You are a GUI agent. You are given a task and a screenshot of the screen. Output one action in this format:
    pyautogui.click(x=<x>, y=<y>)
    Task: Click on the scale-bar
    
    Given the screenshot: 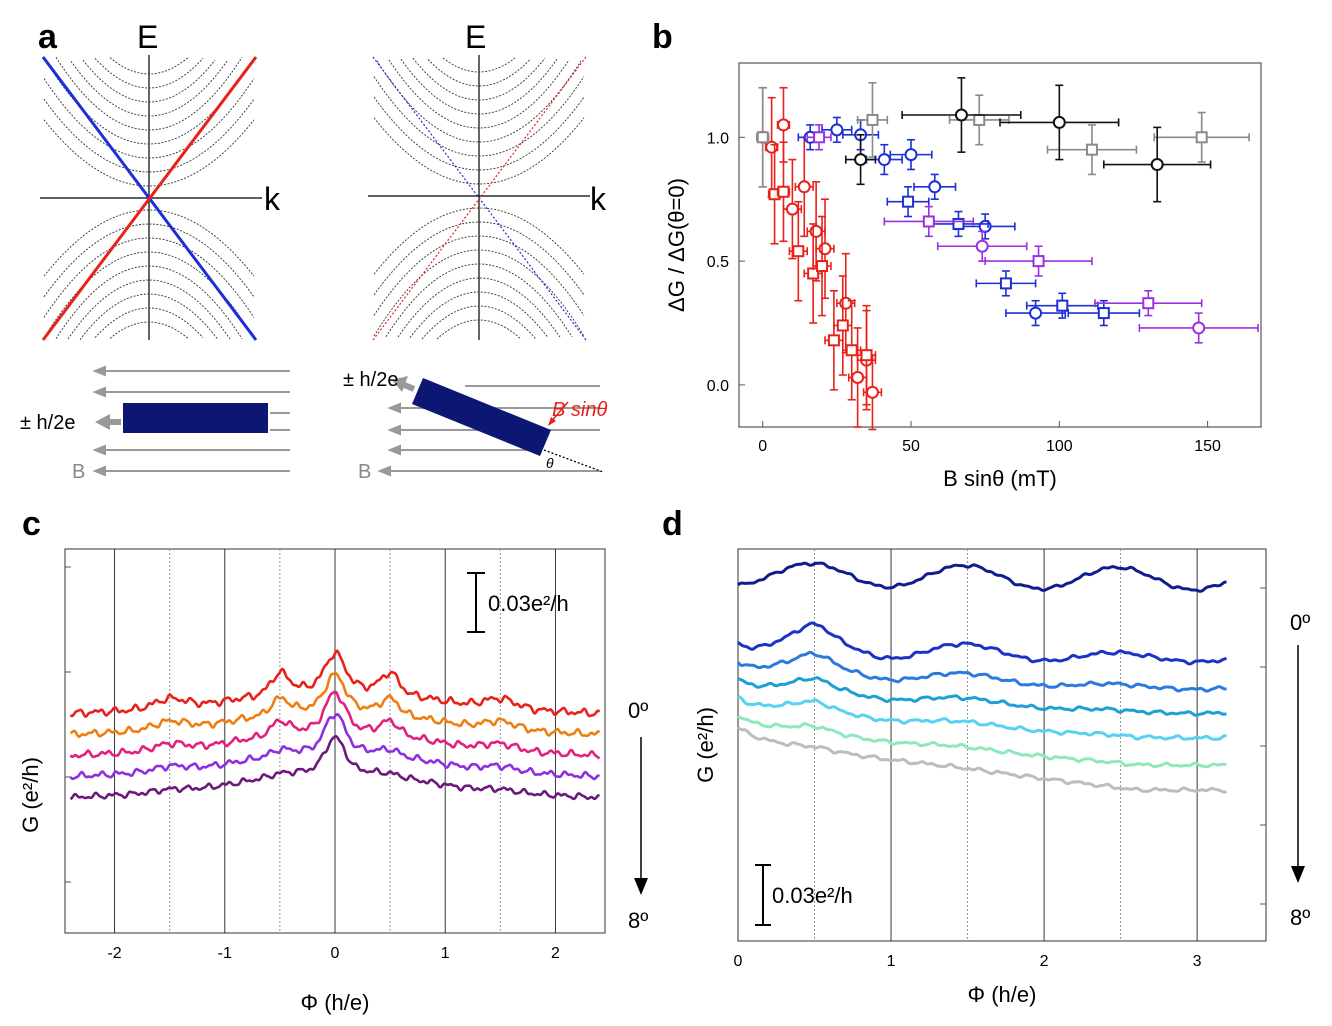 What is the action you would take?
    pyautogui.click(x=763, y=895)
    